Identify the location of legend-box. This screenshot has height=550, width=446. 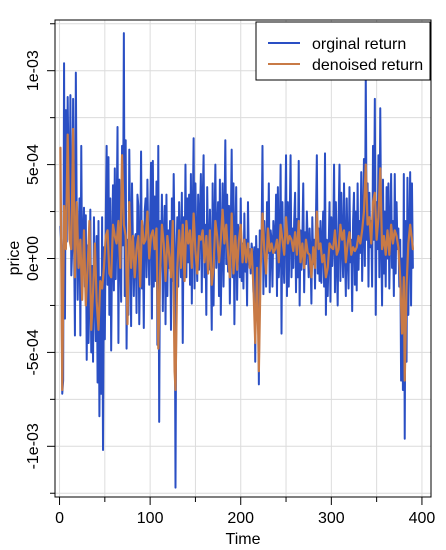
(343, 51).